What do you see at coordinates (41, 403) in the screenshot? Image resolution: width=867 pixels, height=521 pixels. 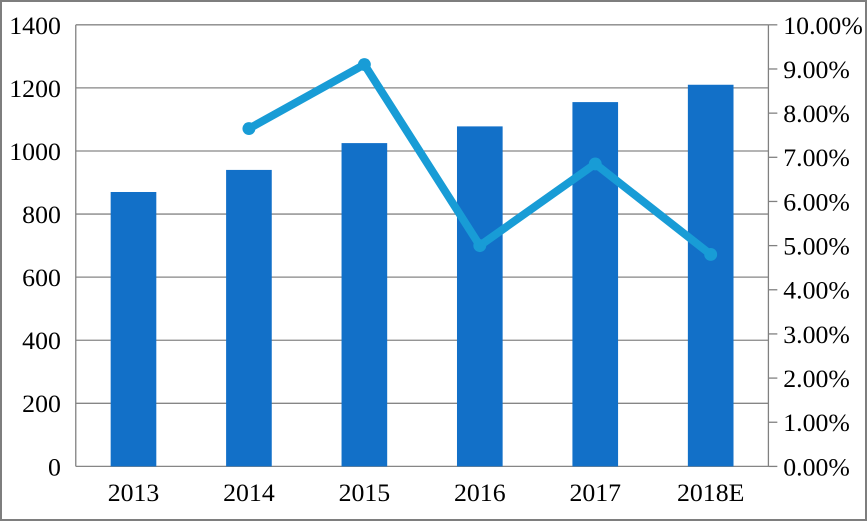 I see `left-axis-tick-label: 200` at bounding box center [41, 403].